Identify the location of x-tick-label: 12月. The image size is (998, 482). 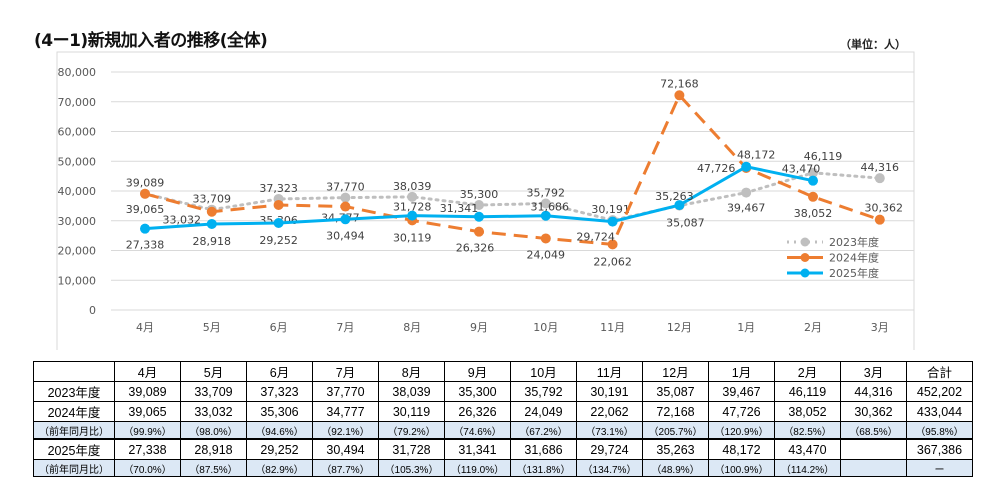
(679, 327).